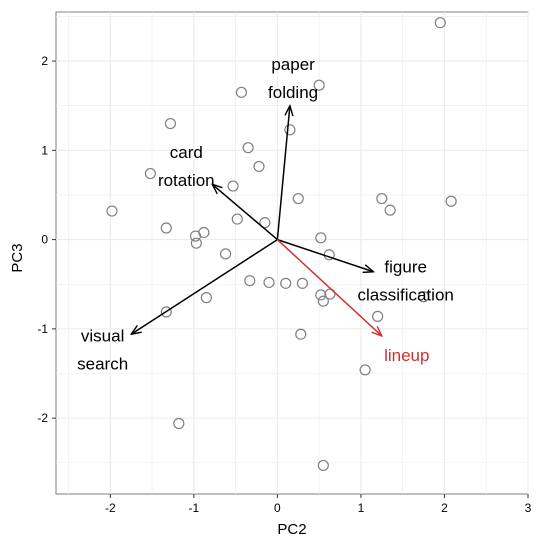 This screenshot has width=550, height=550. Describe the element at coordinates (283, 173) in the screenshot. I see `vector-paper-folding` at that location.